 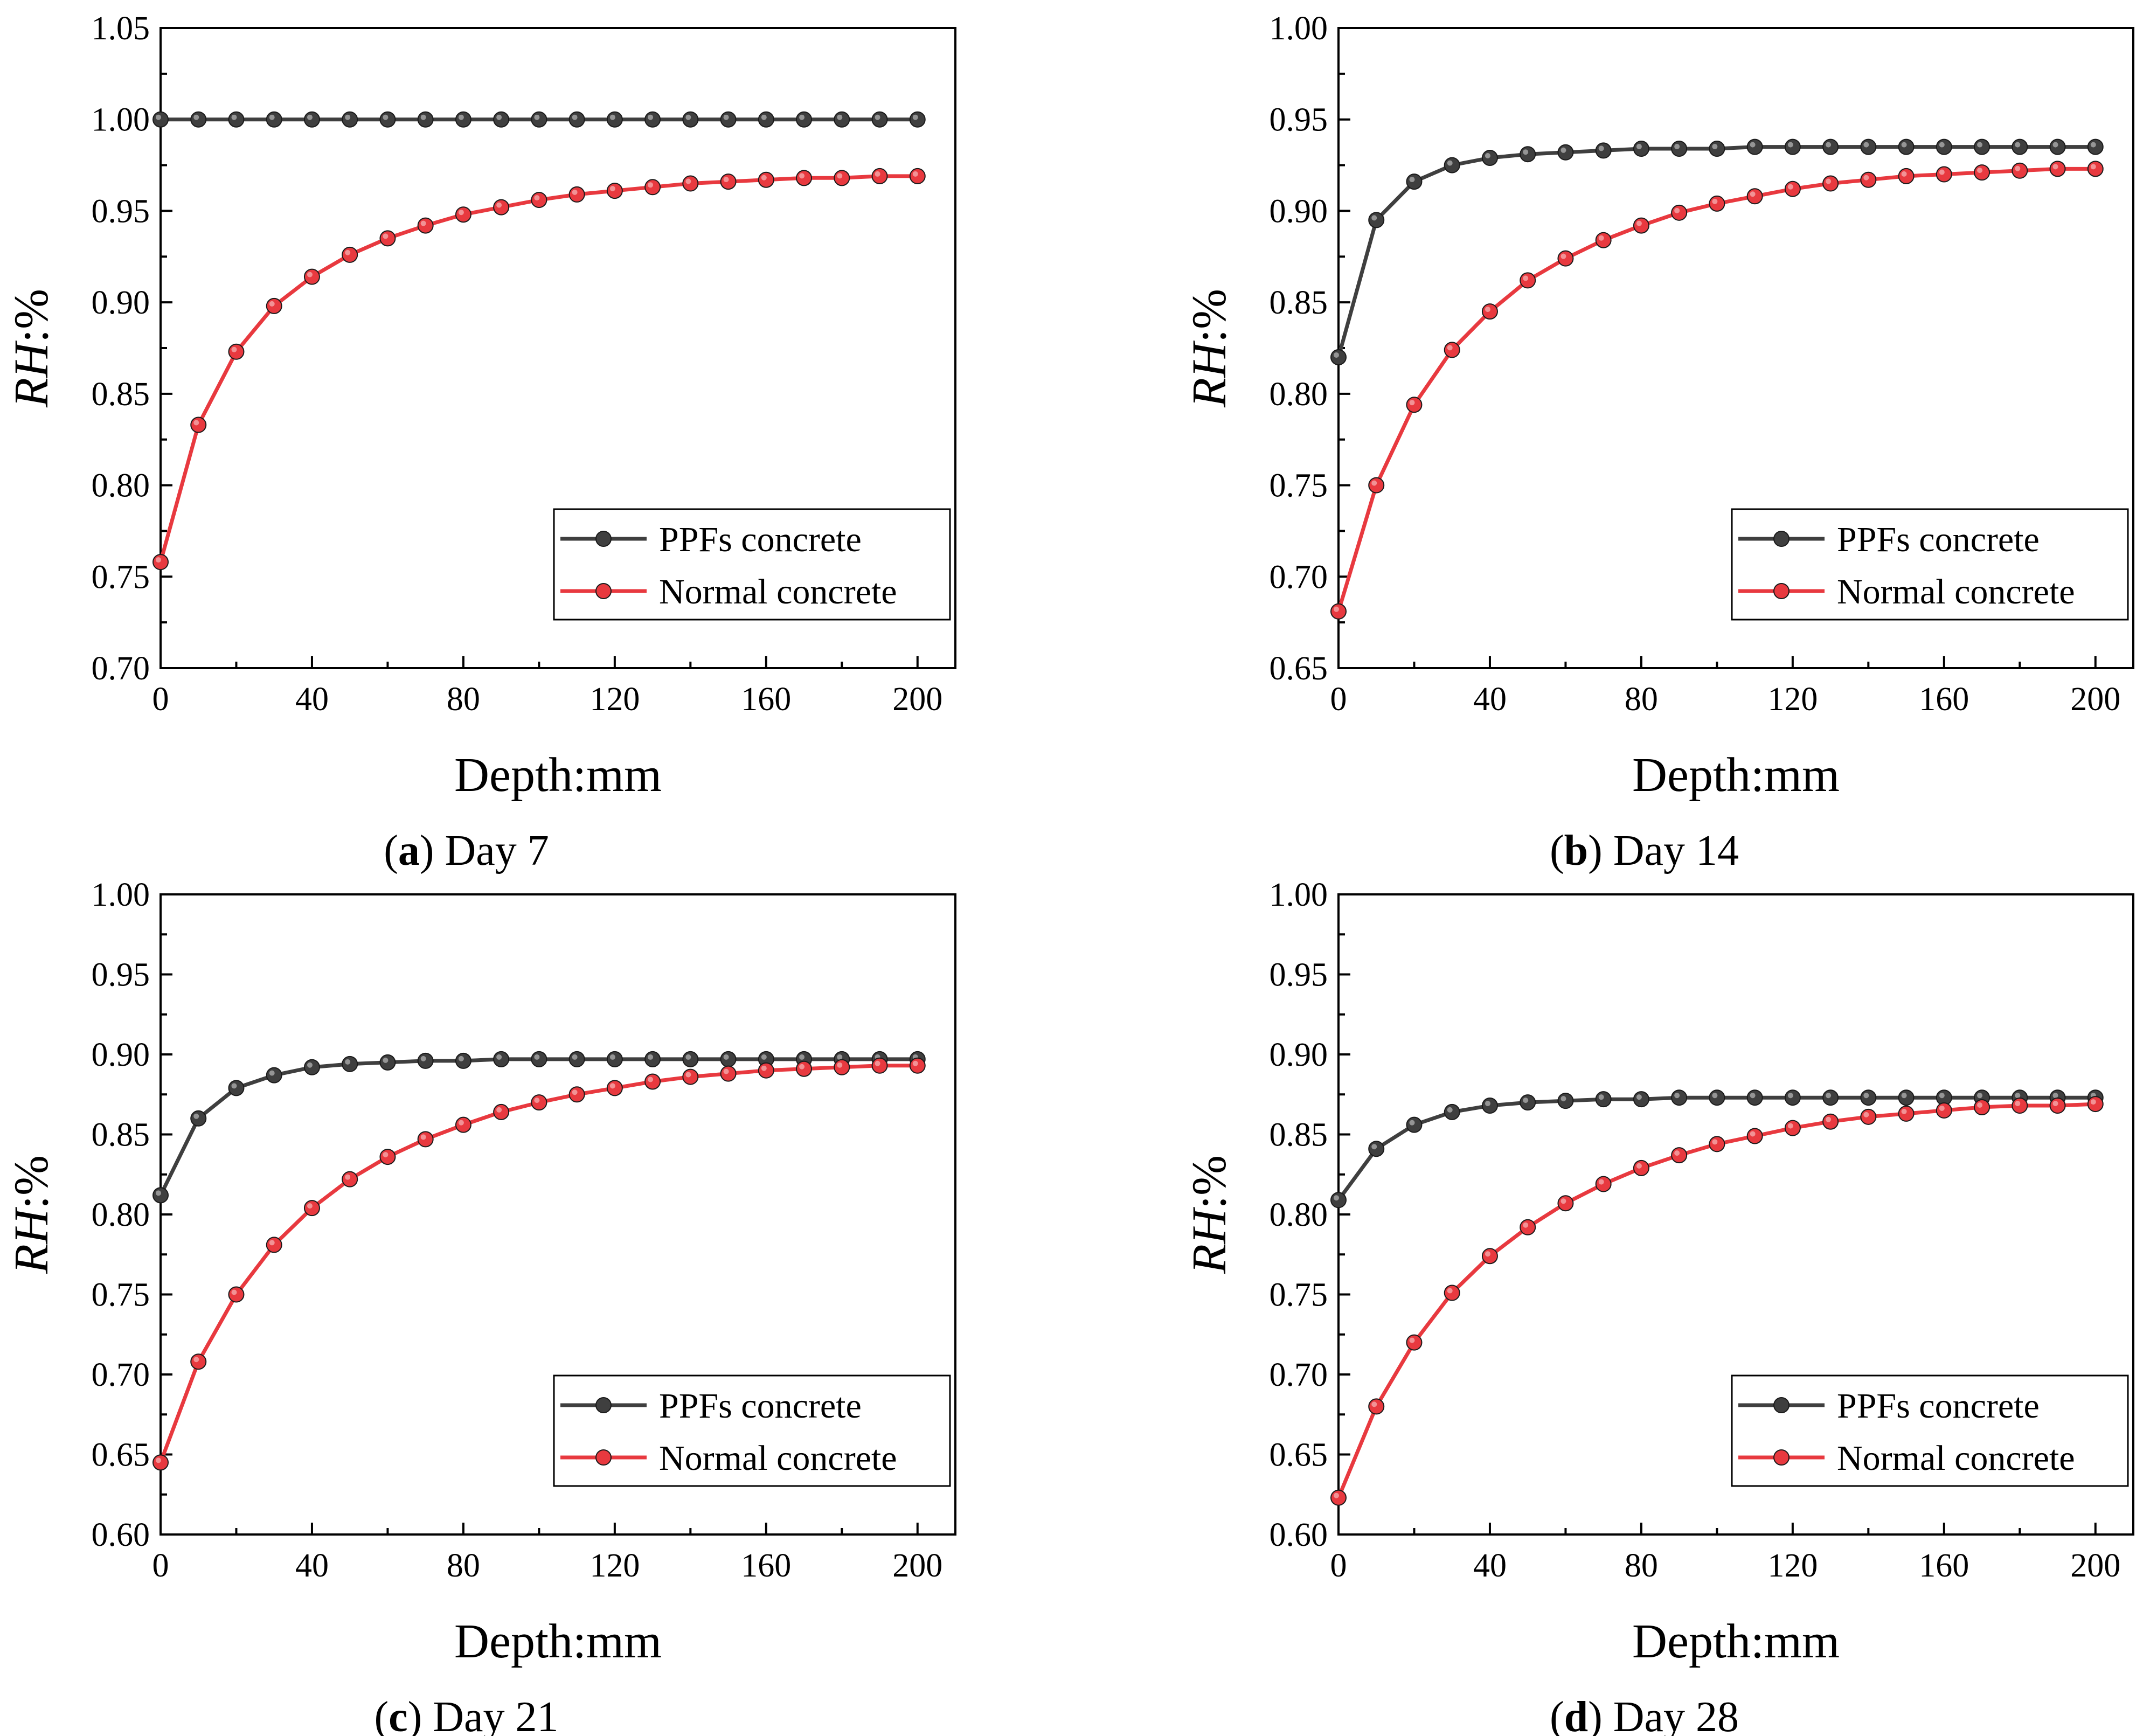 I want to click on caption-paren: ), so click(x=421, y=1714).